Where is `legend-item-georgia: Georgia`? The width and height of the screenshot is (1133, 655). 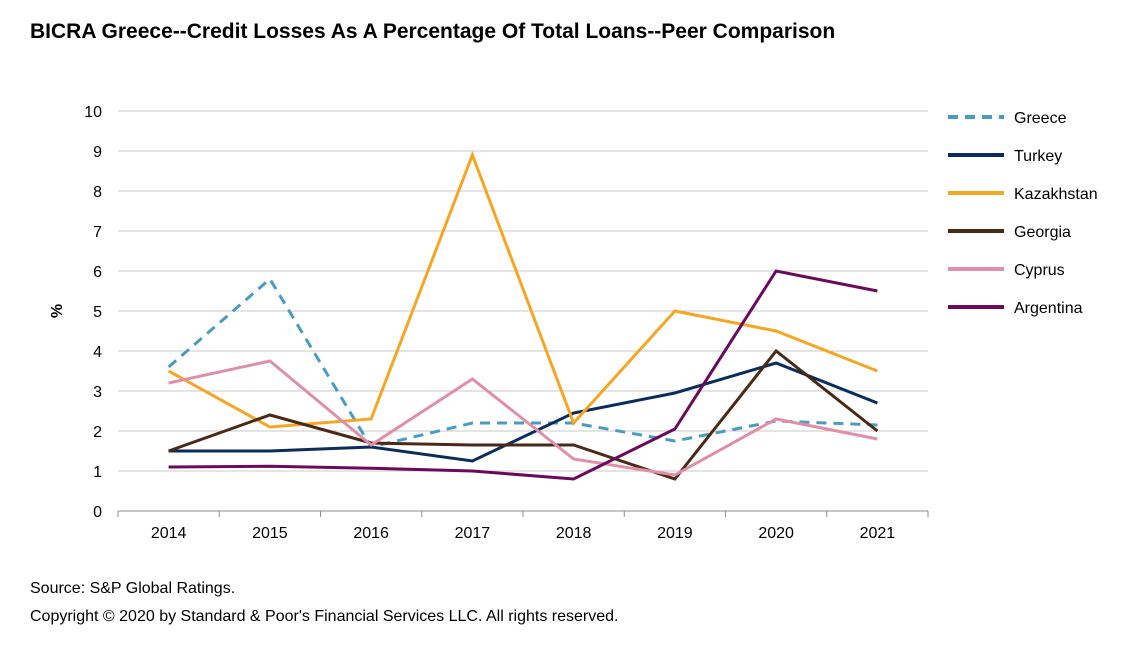
legend-item-georgia: Georgia is located at coordinates (1009, 232).